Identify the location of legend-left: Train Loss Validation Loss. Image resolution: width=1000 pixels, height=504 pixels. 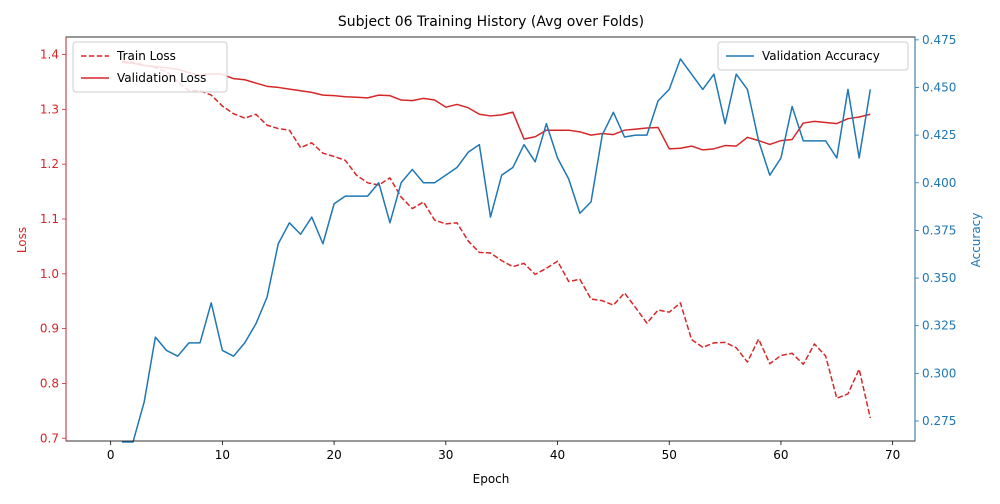
(150, 67).